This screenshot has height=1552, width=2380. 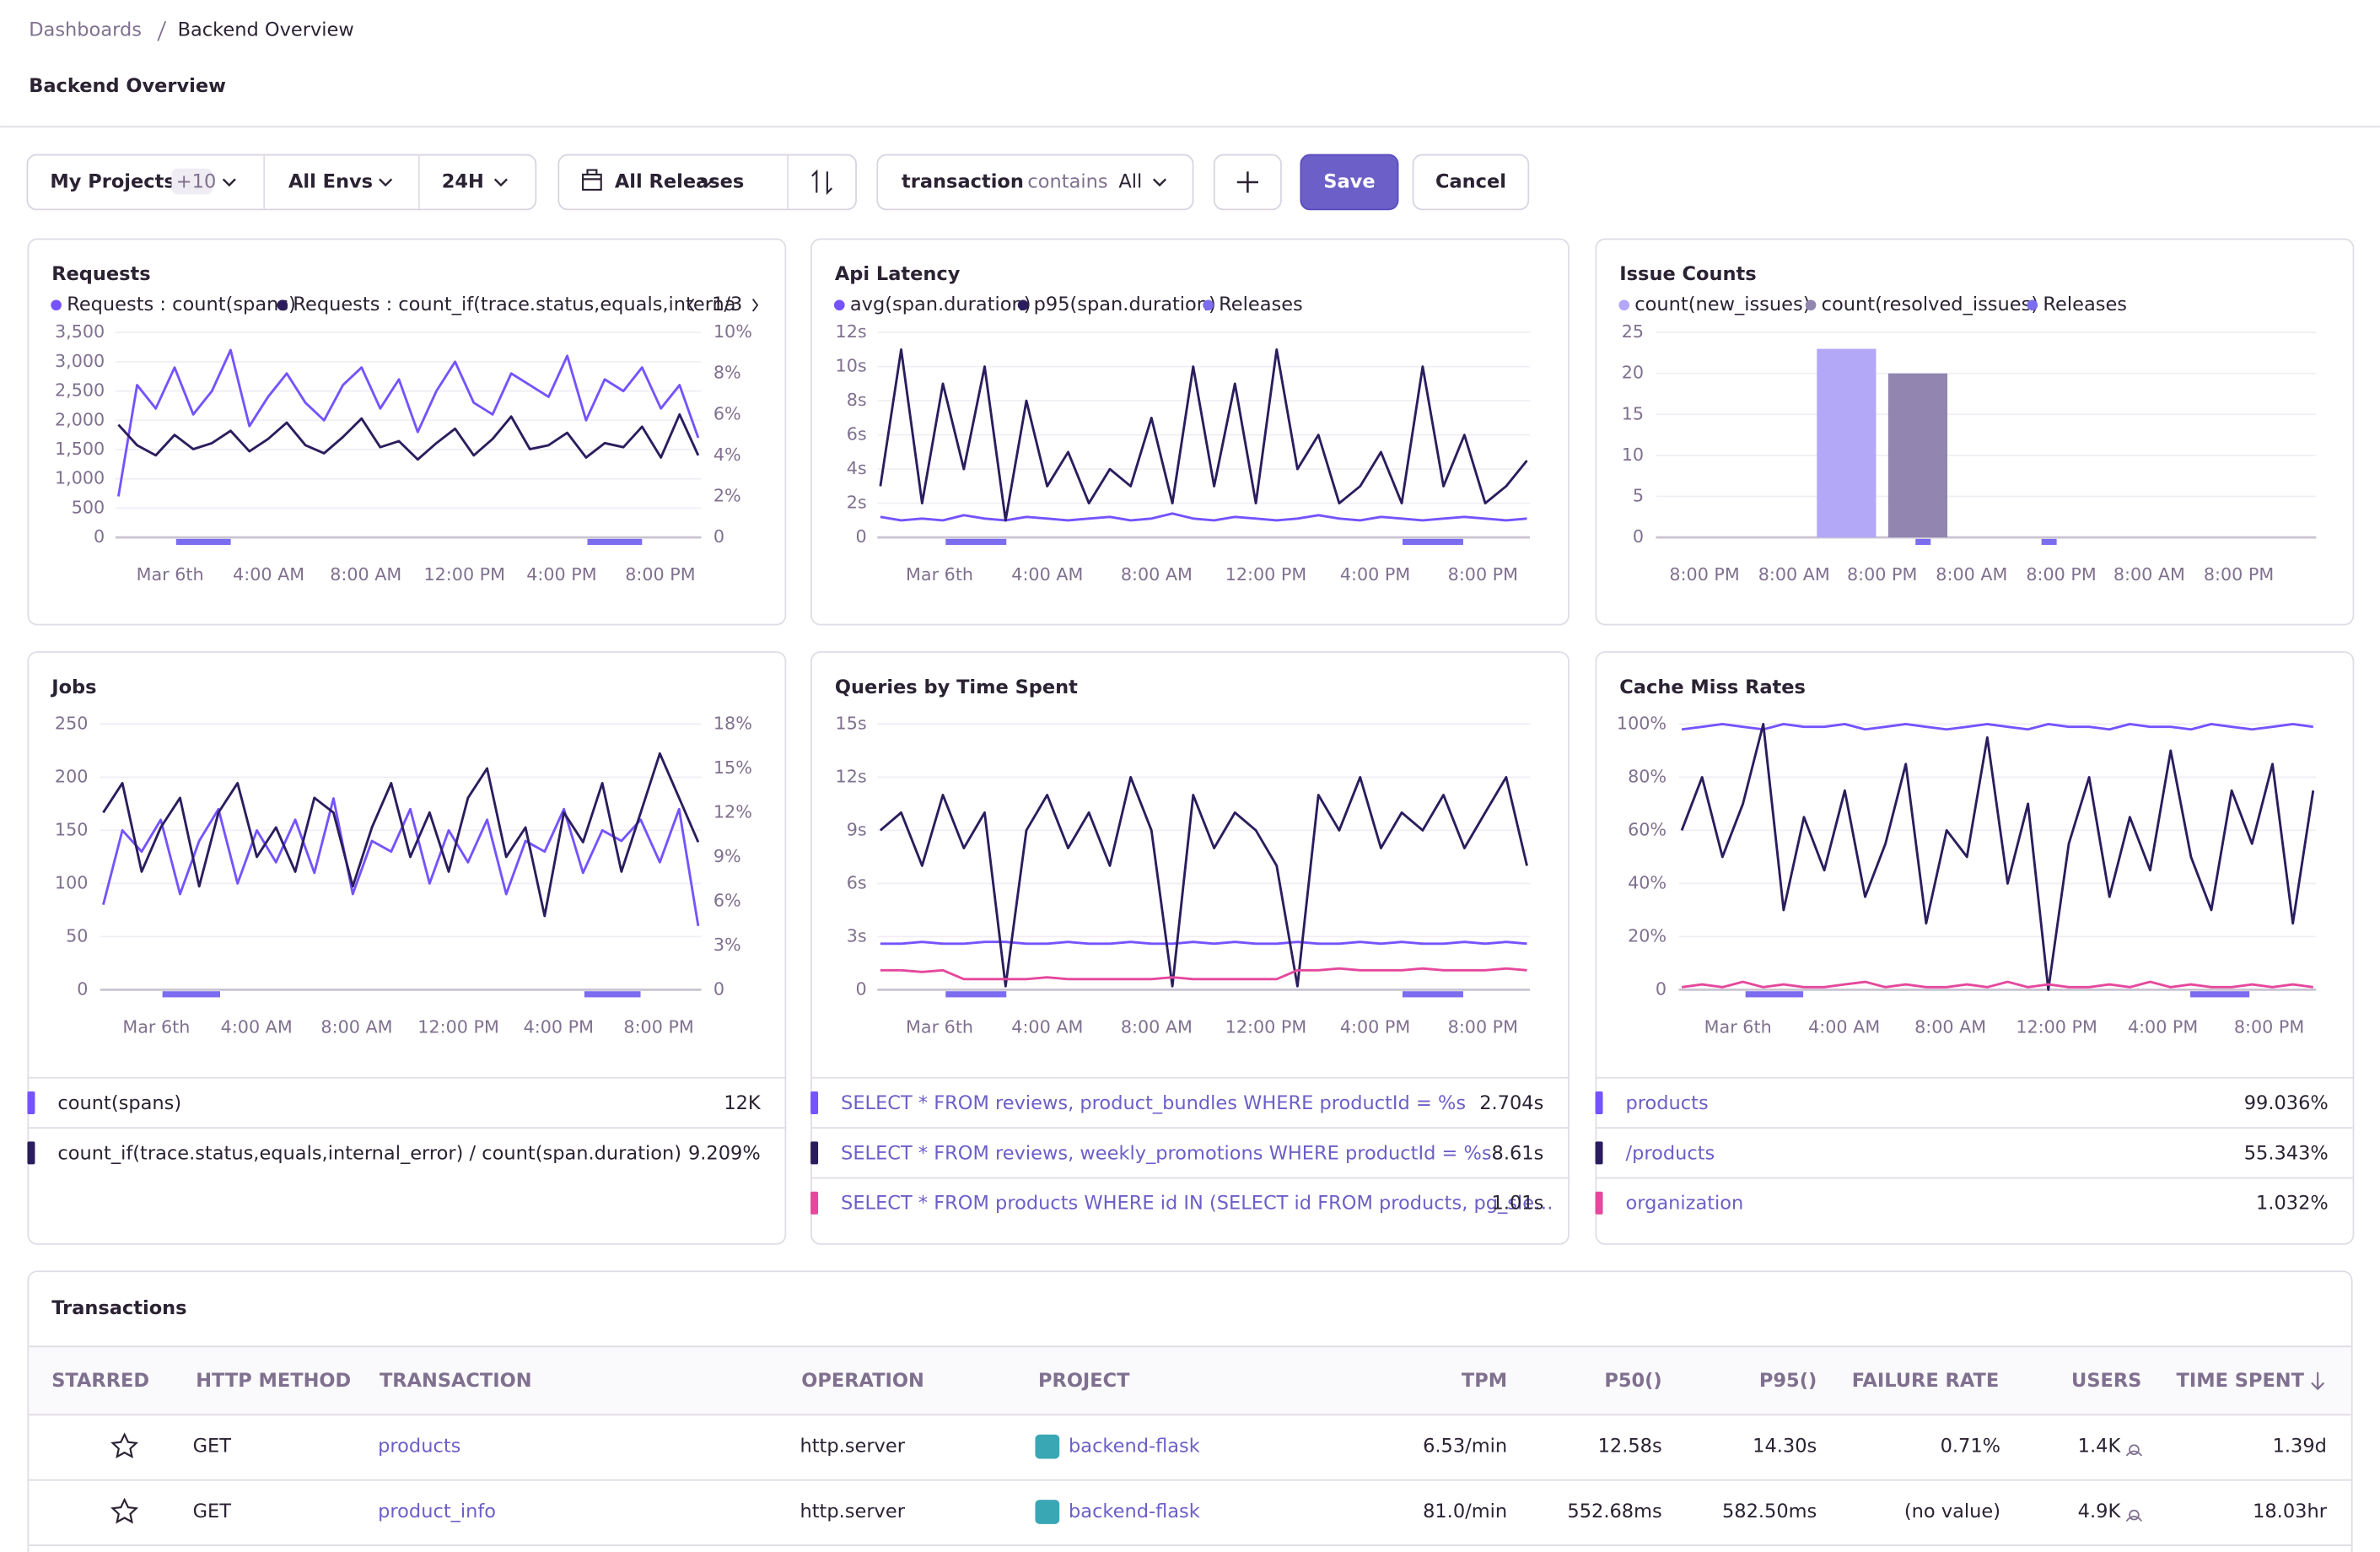 What do you see at coordinates (1667, 1103) in the screenshot?
I see `series-name: products` at bounding box center [1667, 1103].